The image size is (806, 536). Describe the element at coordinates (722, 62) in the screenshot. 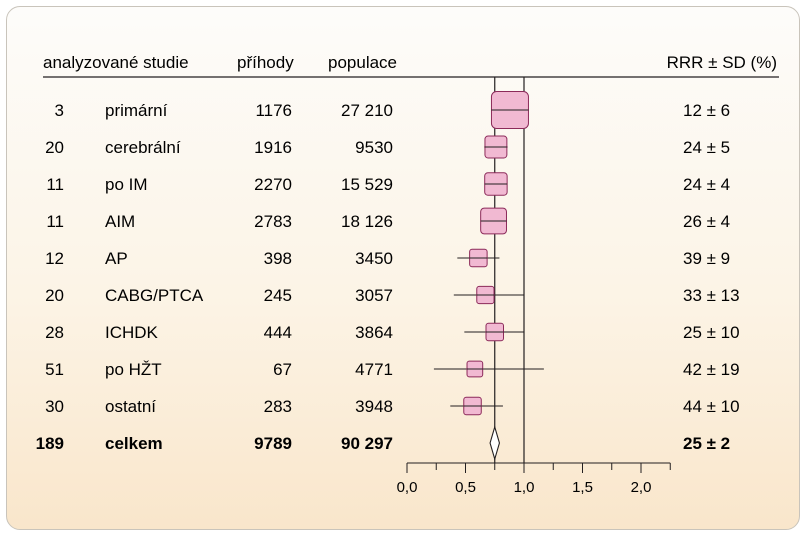

I see `header-rrr: RRR ± SD (%)` at that location.